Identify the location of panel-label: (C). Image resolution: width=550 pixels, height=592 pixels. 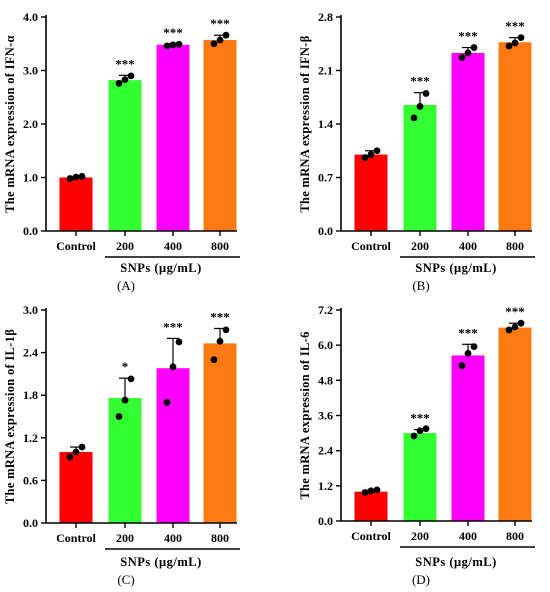
(125, 579).